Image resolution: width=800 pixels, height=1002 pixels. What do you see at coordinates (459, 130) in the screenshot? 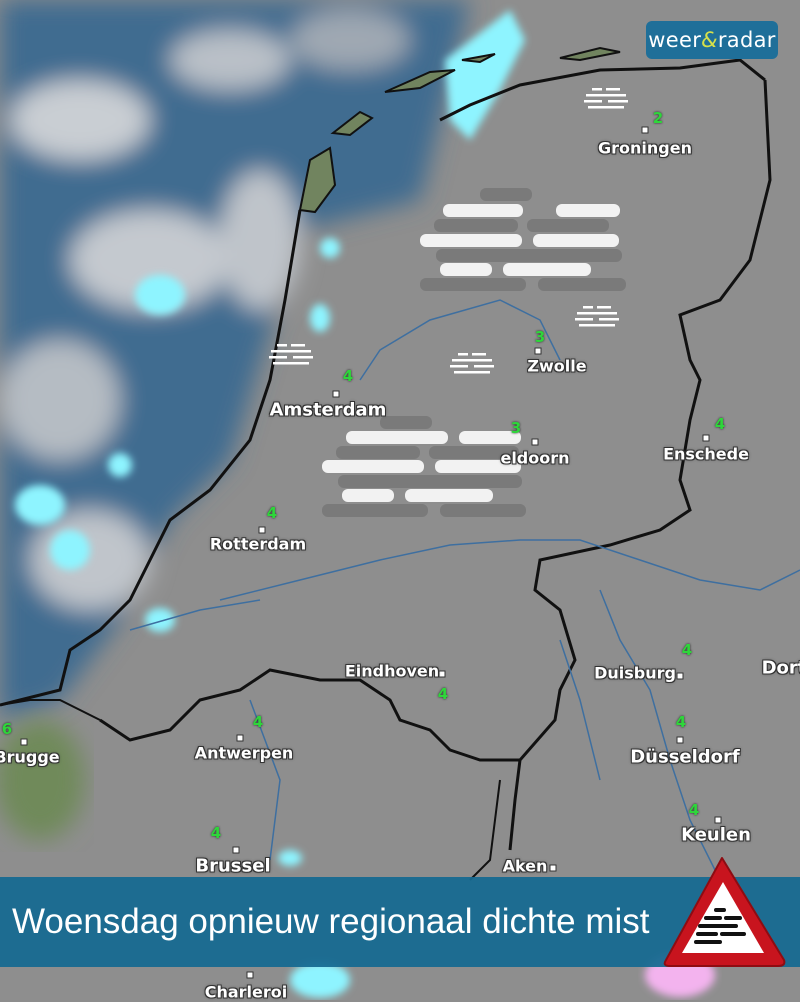
I see `wadden-islands` at bounding box center [459, 130].